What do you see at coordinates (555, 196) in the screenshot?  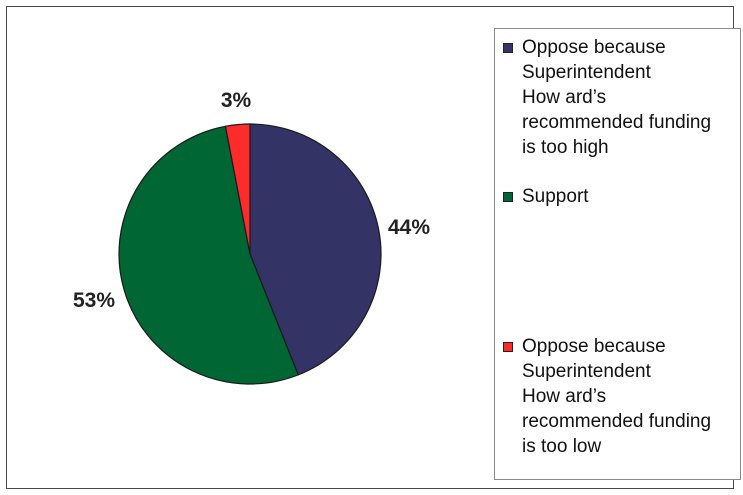 I see `legend-label: Support` at bounding box center [555, 196].